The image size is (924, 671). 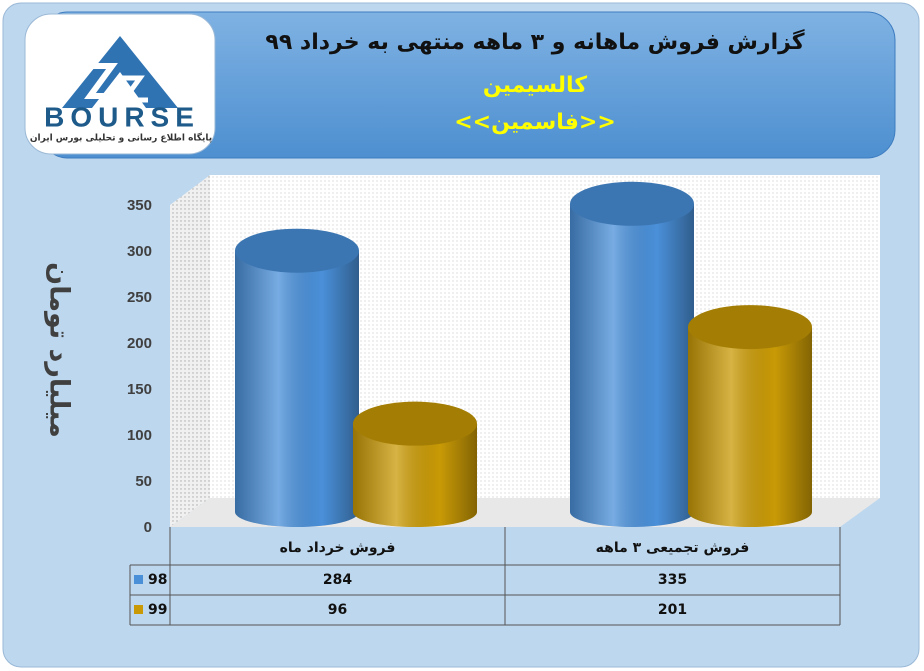 I want to click on side-wall, so click(x=190, y=351).